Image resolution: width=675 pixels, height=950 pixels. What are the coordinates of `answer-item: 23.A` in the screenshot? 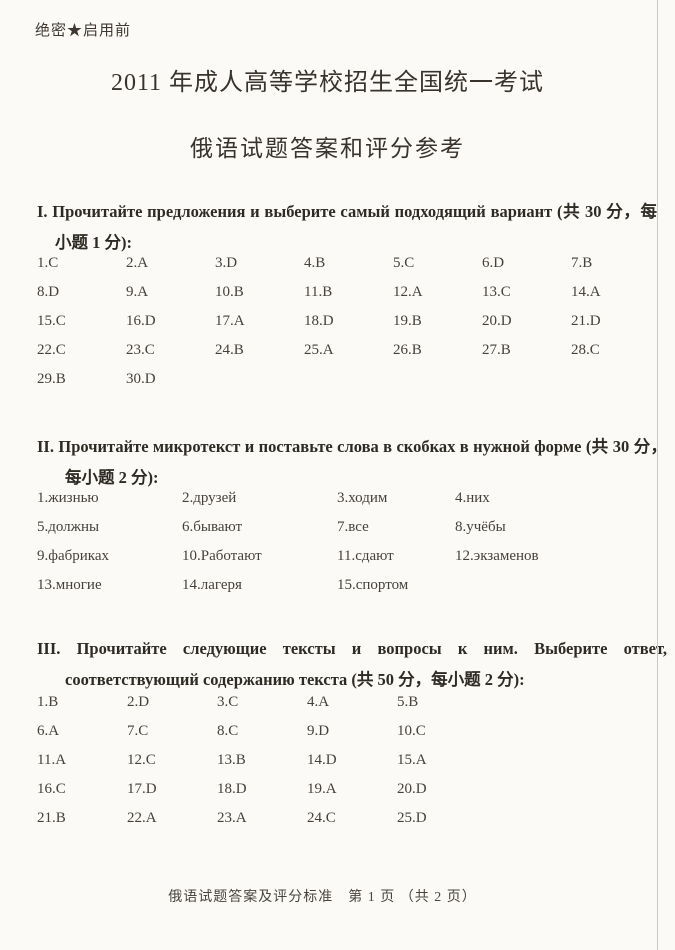 It's located at (232, 818).